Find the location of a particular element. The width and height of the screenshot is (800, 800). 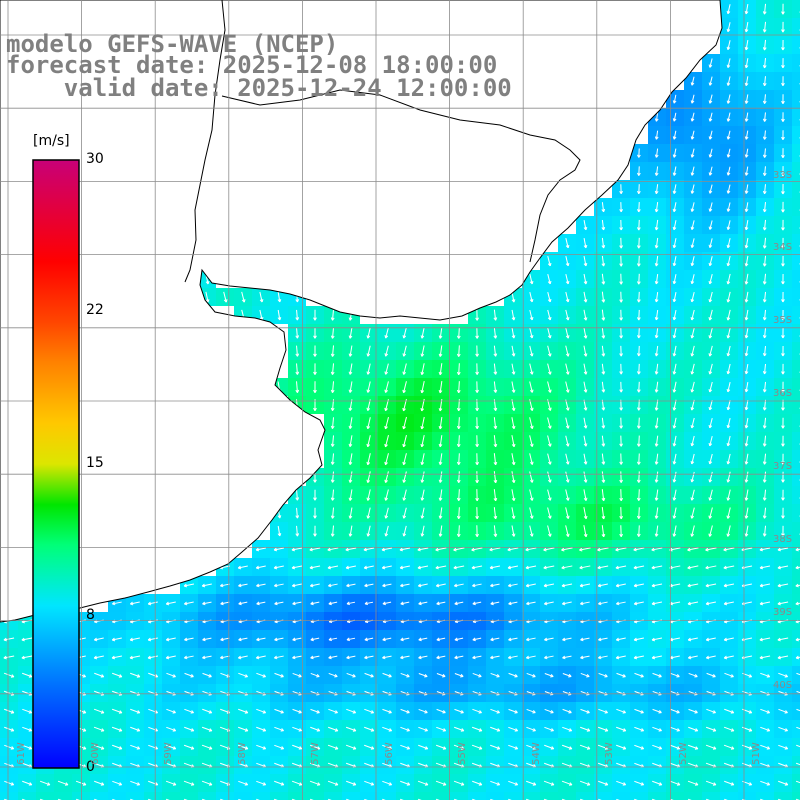

valid-date: valid date: 2025-12-24 12:00:00 is located at coordinates (259, 88).